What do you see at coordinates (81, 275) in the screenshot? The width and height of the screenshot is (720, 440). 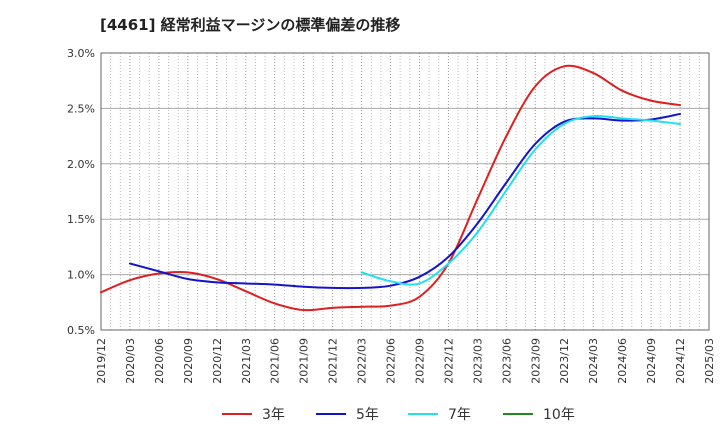 I see `y-tick-label: 1.0%` at bounding box center [81, 275].